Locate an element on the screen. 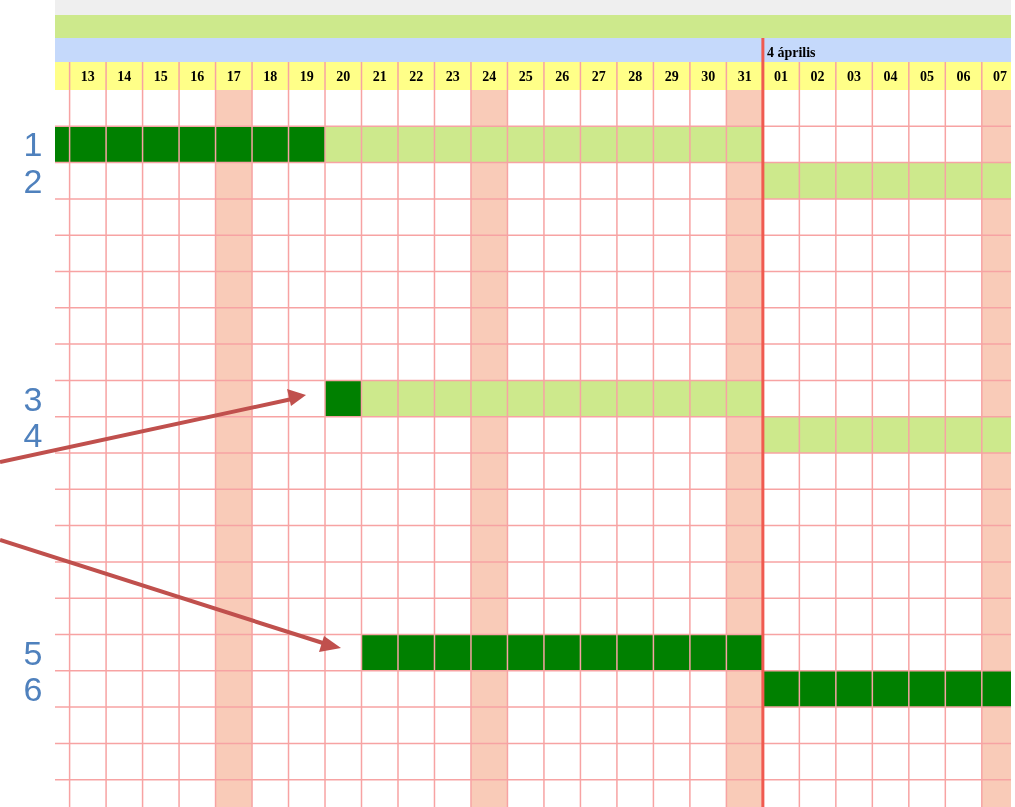  x-tick-label: 27 is located at coordinates (598, 76).